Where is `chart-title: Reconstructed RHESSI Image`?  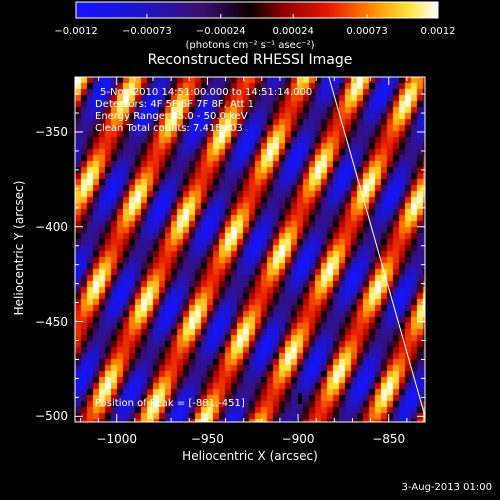
chart-title: Reconstructed RHESSI Image is located at coordinates (250, 60).